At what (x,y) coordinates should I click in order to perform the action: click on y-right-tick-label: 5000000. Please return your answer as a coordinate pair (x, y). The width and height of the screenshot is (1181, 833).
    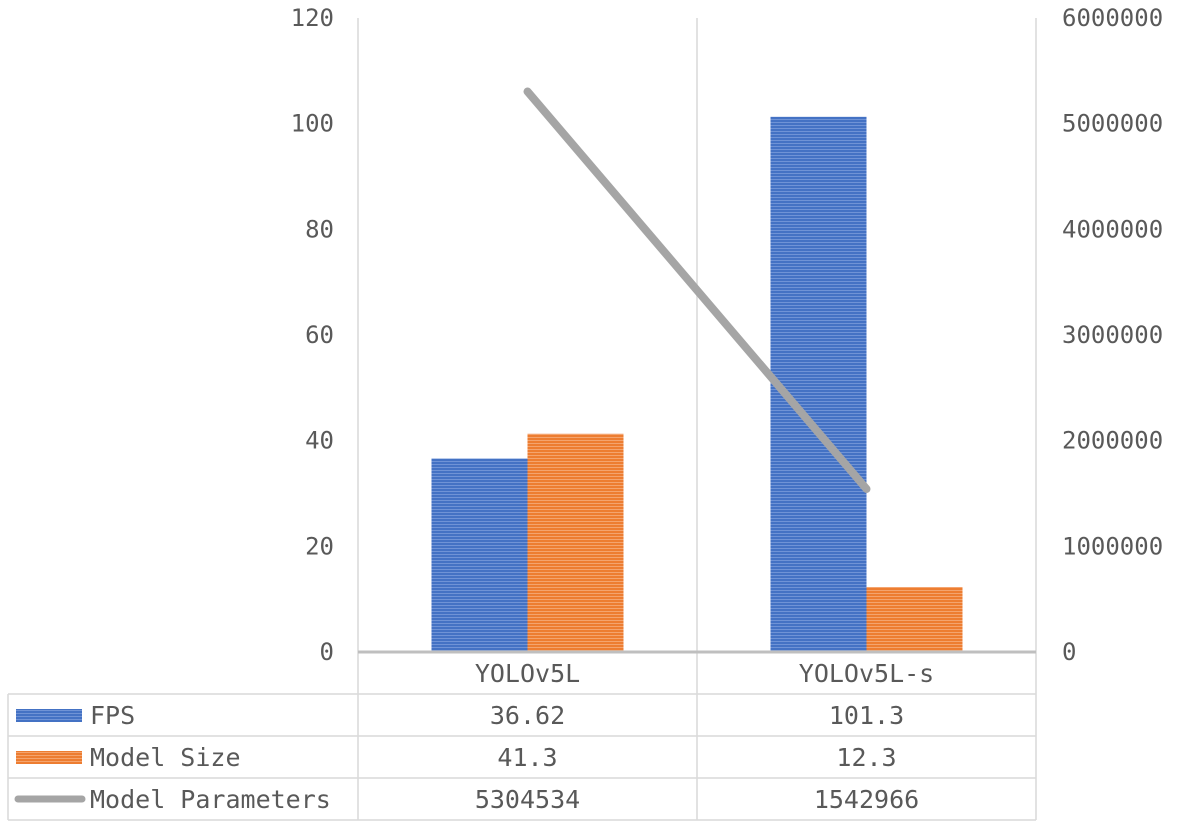
    Looking at the image, I should click on (1112, 124).